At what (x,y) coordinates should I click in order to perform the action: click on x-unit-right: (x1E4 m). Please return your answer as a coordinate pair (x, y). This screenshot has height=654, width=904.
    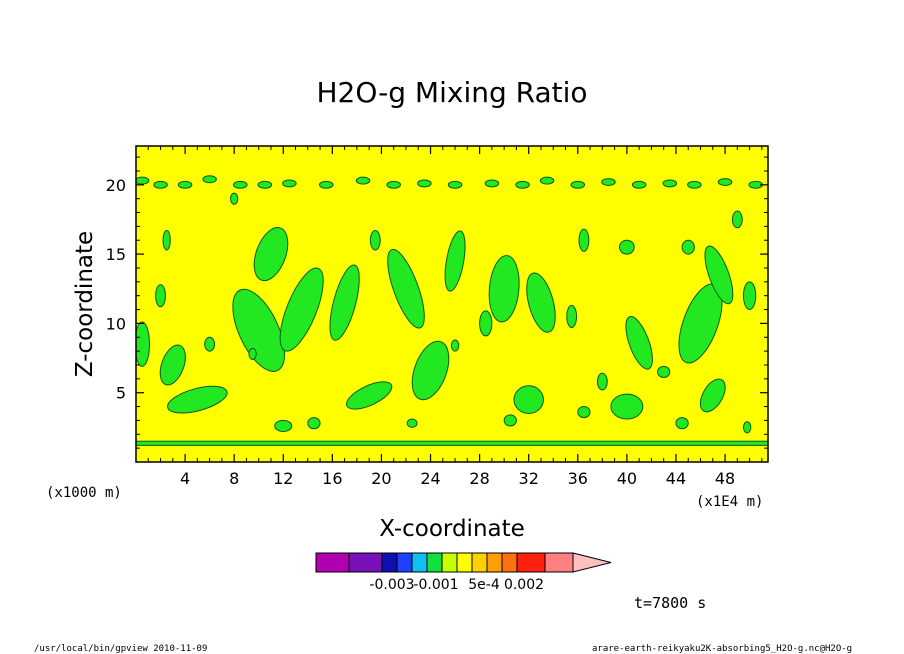
    Looking at the image, I should click on (729, 502).